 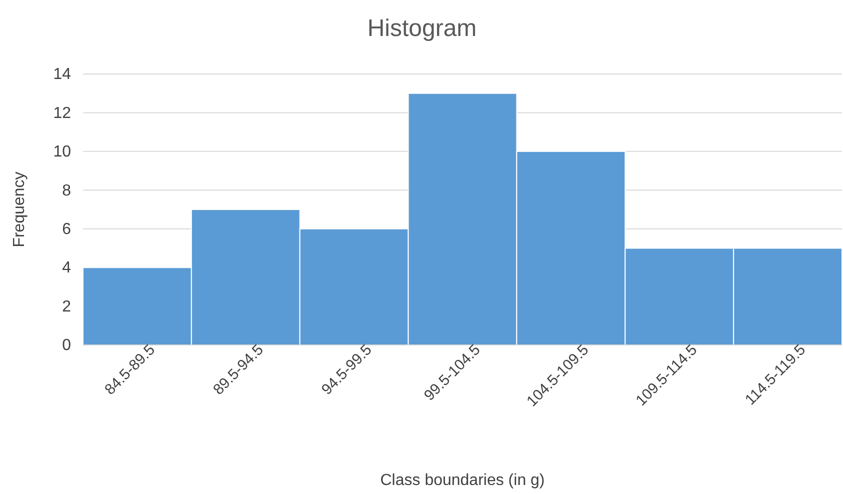 I want to click on y-tick-label: 2, so click(x=67, y=307).